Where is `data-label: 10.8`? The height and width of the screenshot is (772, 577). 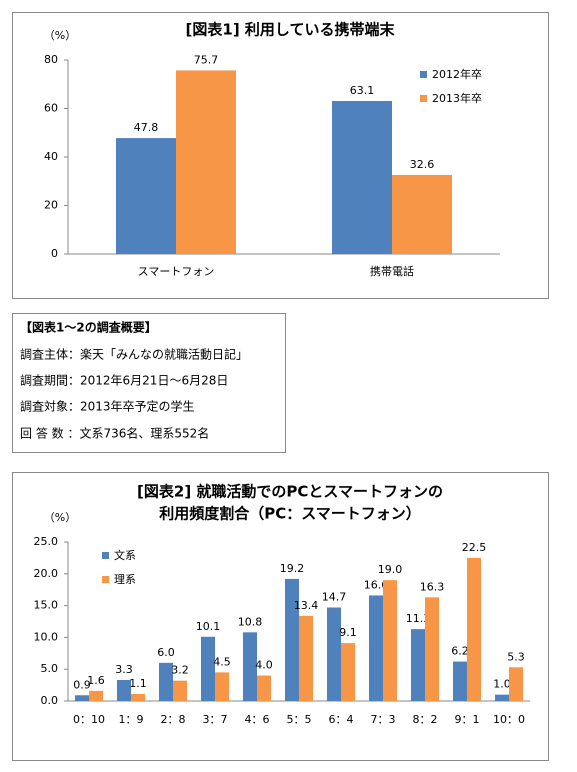
data-label: 10.8 is located at coordinates (250, 621).